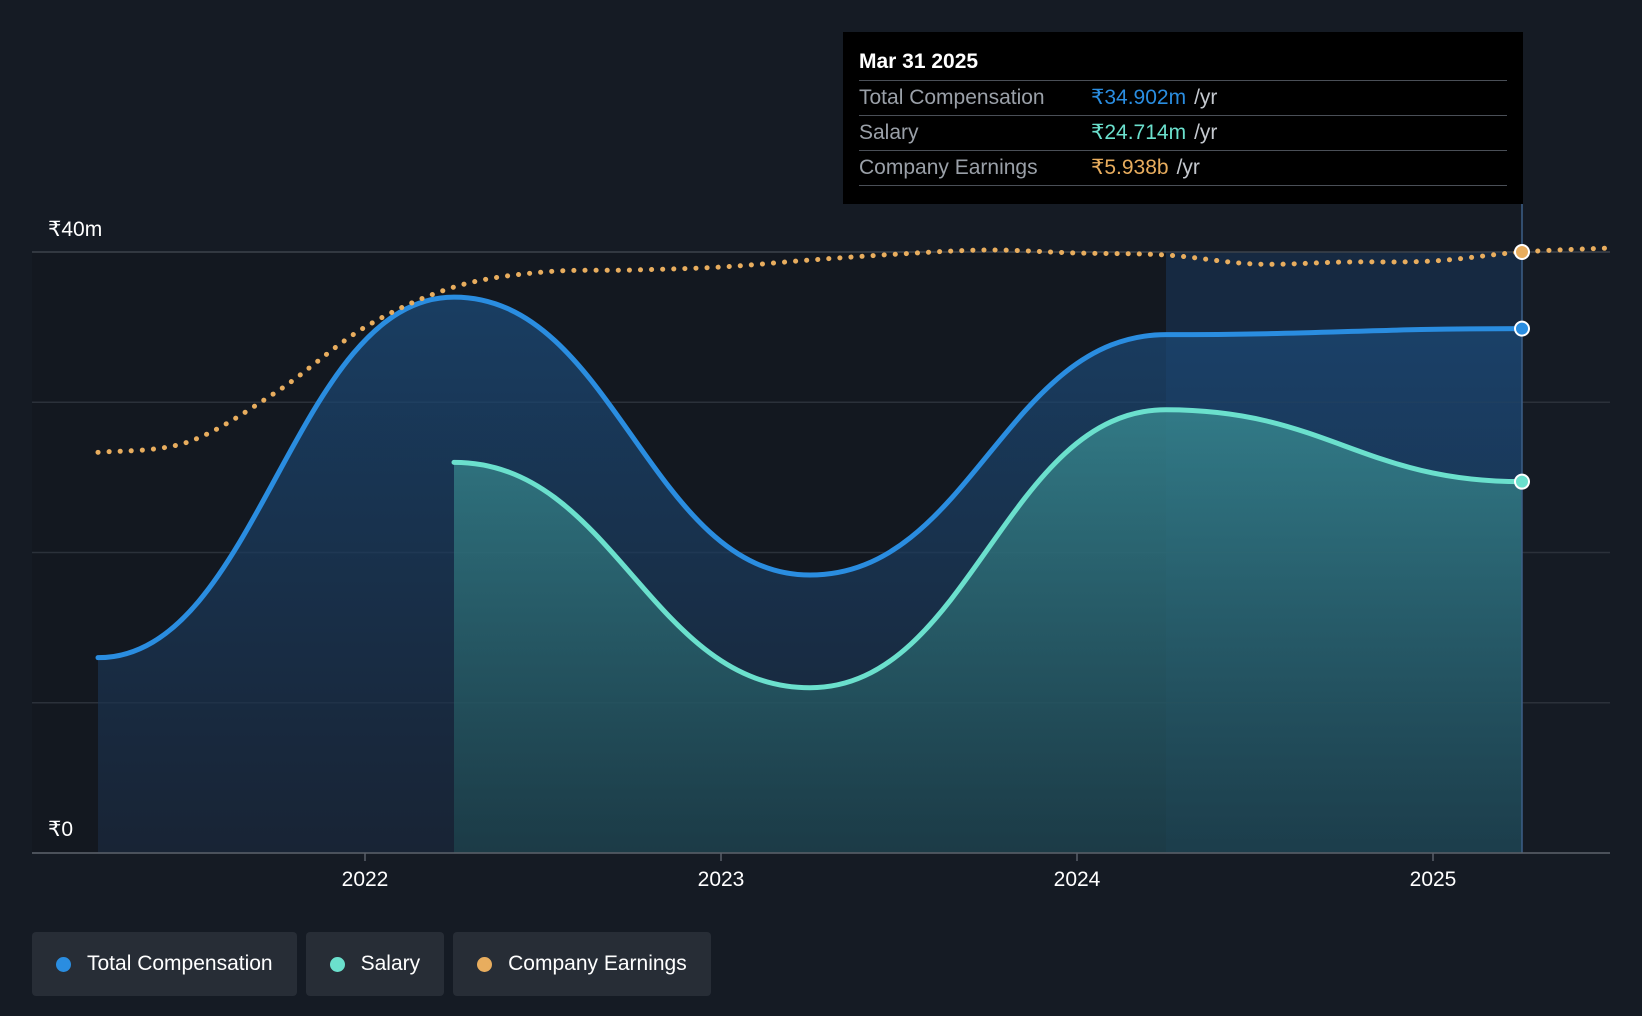  I want to click on legend-item-salary: Salary, so click(375, 964).